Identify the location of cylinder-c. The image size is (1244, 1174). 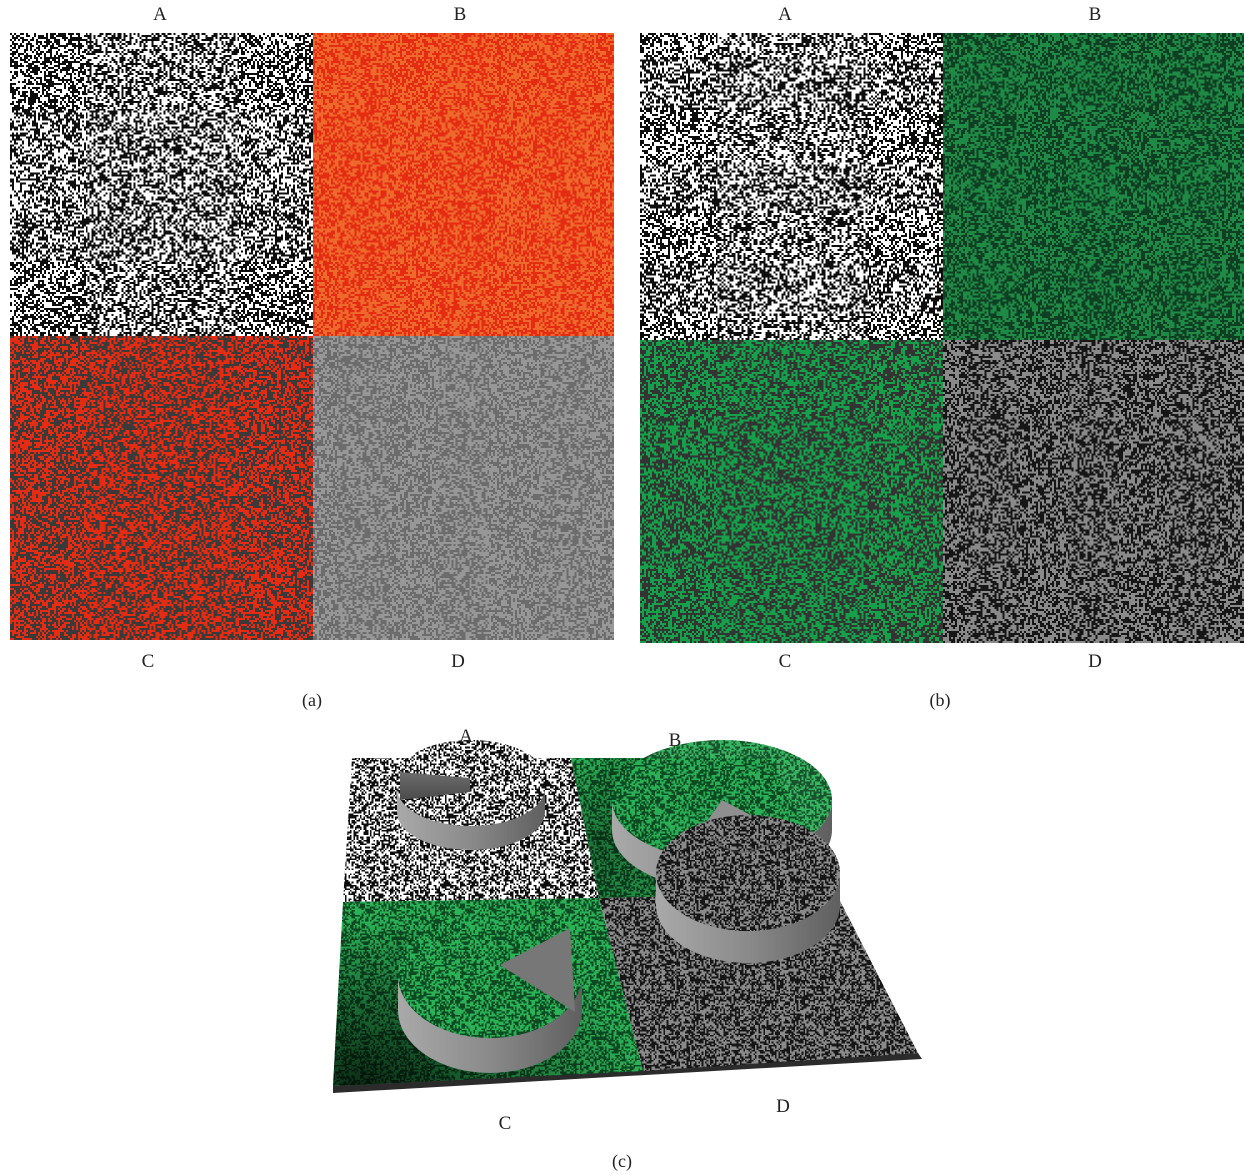
(490, 992).